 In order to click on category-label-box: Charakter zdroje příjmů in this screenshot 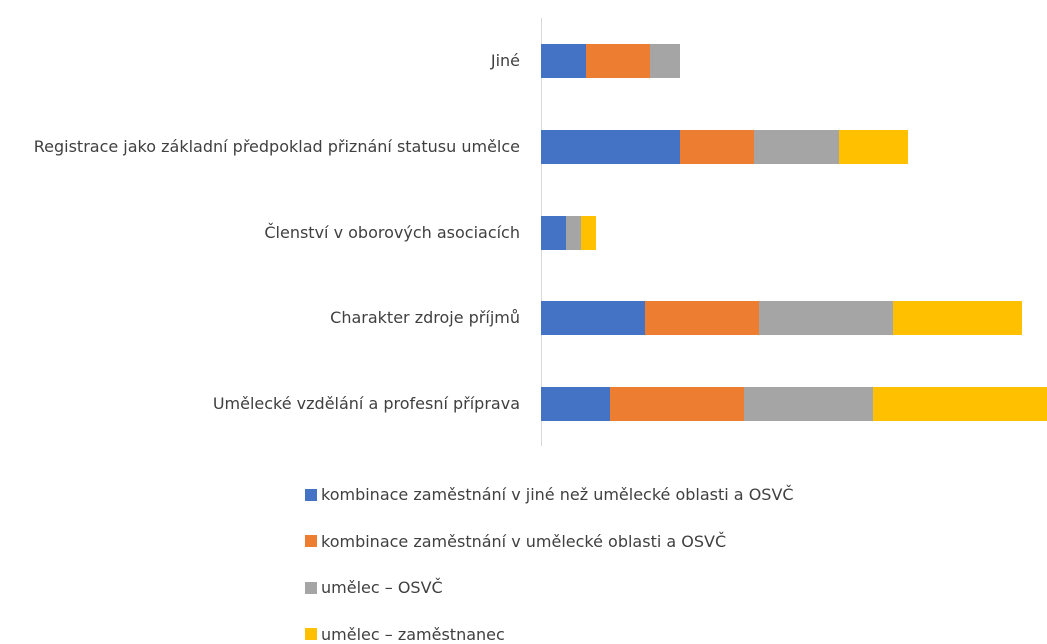, I will do `click(425, 318)`.